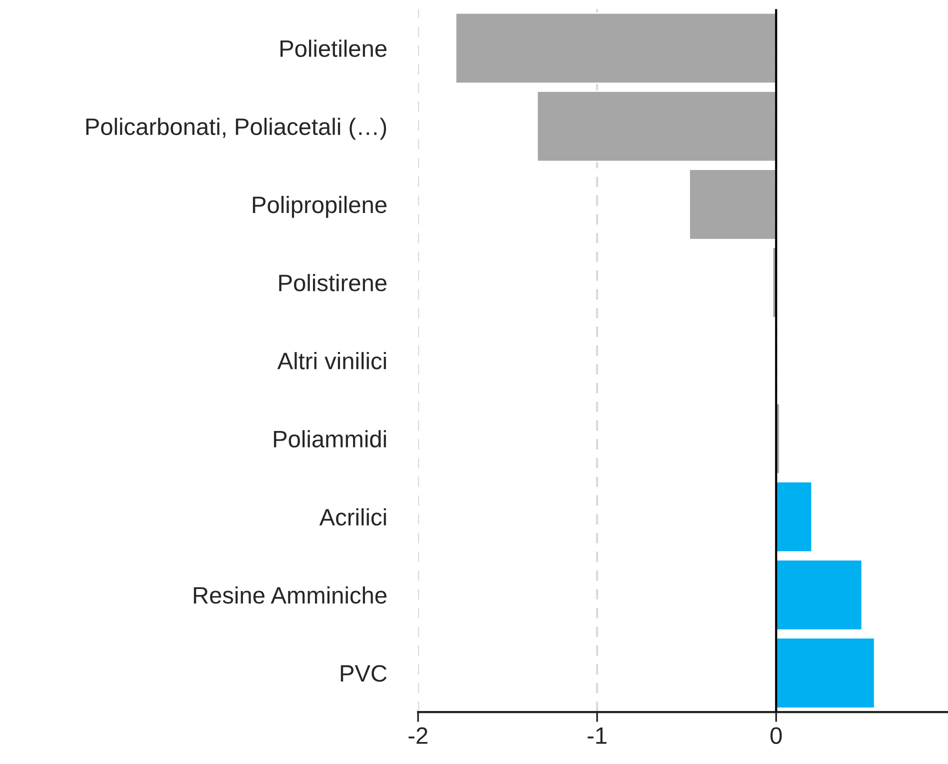 Image resolution: width=948 pixels, height=764 pixels. I want to click on y-tick-label: Polistirene, so click(332, 283).